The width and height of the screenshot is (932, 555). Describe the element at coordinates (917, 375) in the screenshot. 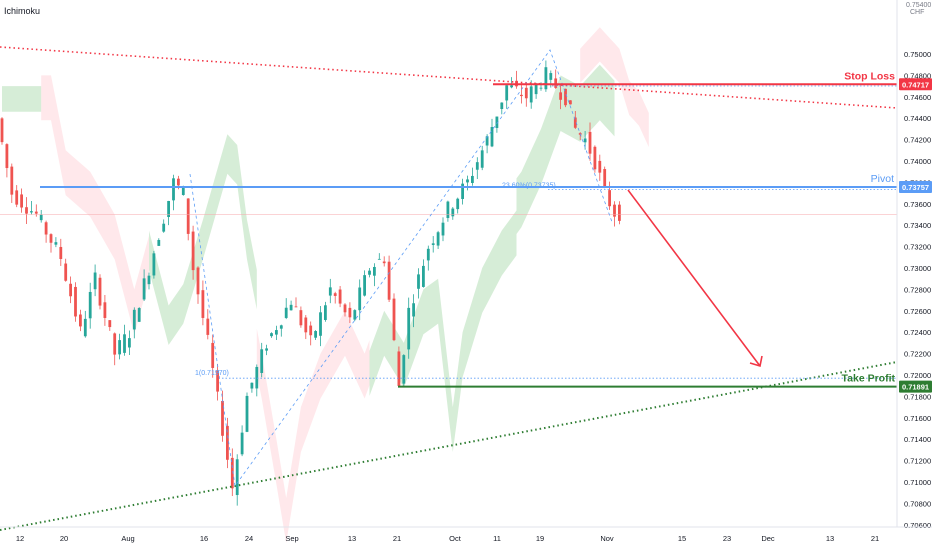

I see `y-tick-label: 0.72000` at that location.